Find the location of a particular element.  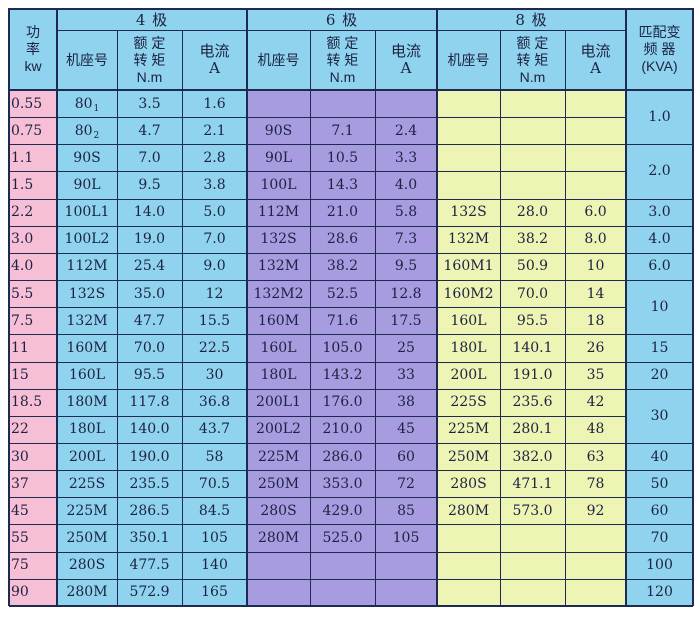

pole6-torque: 52.5 is located at coordinates (342, 293).